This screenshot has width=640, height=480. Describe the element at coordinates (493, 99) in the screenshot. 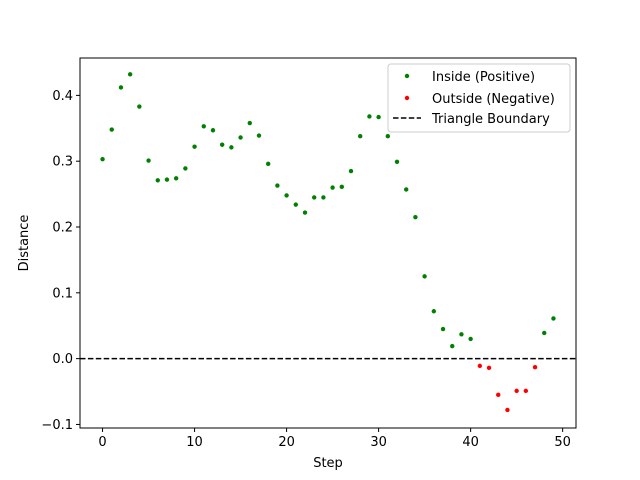

I see `legend-label-outside: Outside (Negative)` at that location.